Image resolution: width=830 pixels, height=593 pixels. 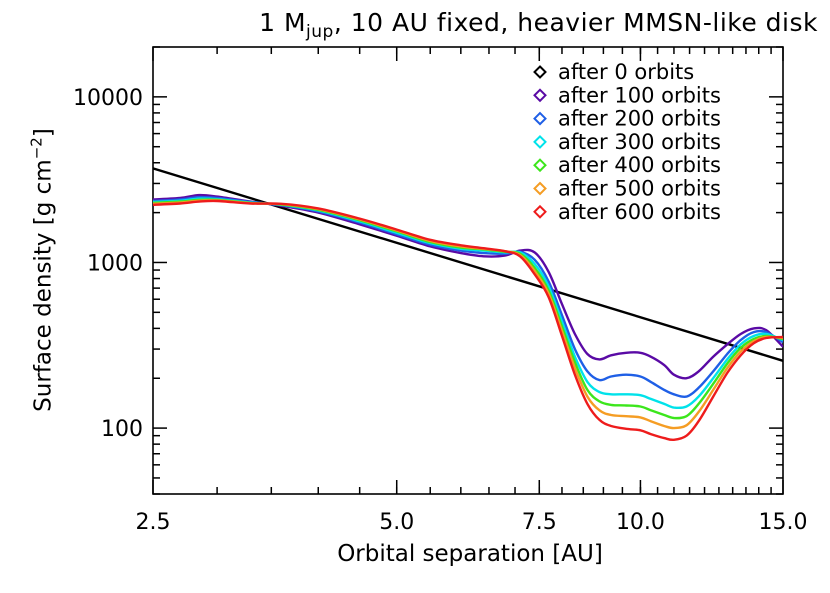 I want to click on x-tick-label: 15.0, so click(x=783, y=522).